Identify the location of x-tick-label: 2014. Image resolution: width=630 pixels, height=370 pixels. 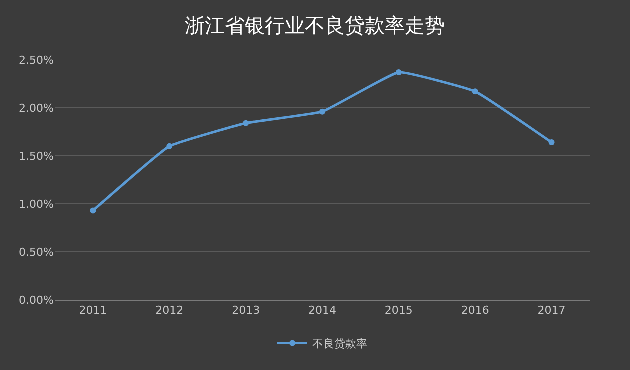
(322, 311).